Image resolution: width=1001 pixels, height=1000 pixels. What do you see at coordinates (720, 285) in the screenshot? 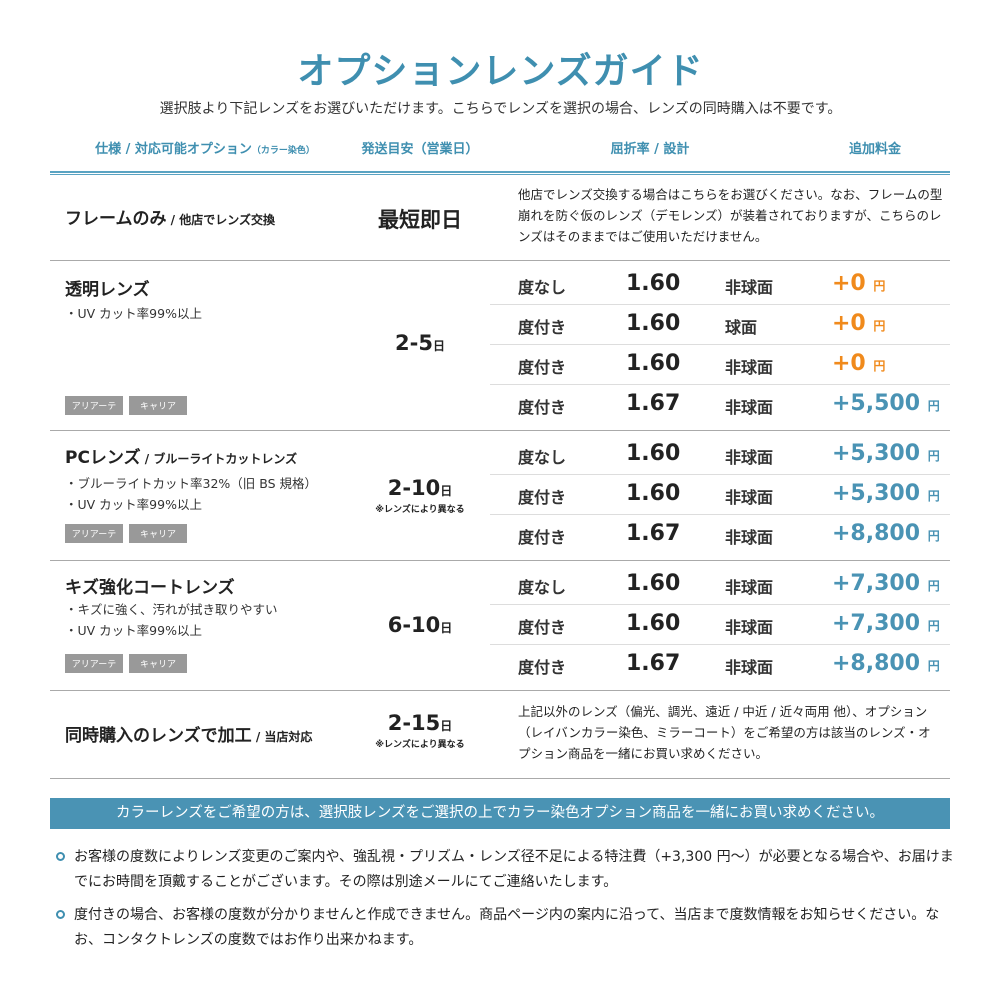
I see `lens-option-row: 度なし 1.60 非球面 +0 円` at bounding box center [720, 285].